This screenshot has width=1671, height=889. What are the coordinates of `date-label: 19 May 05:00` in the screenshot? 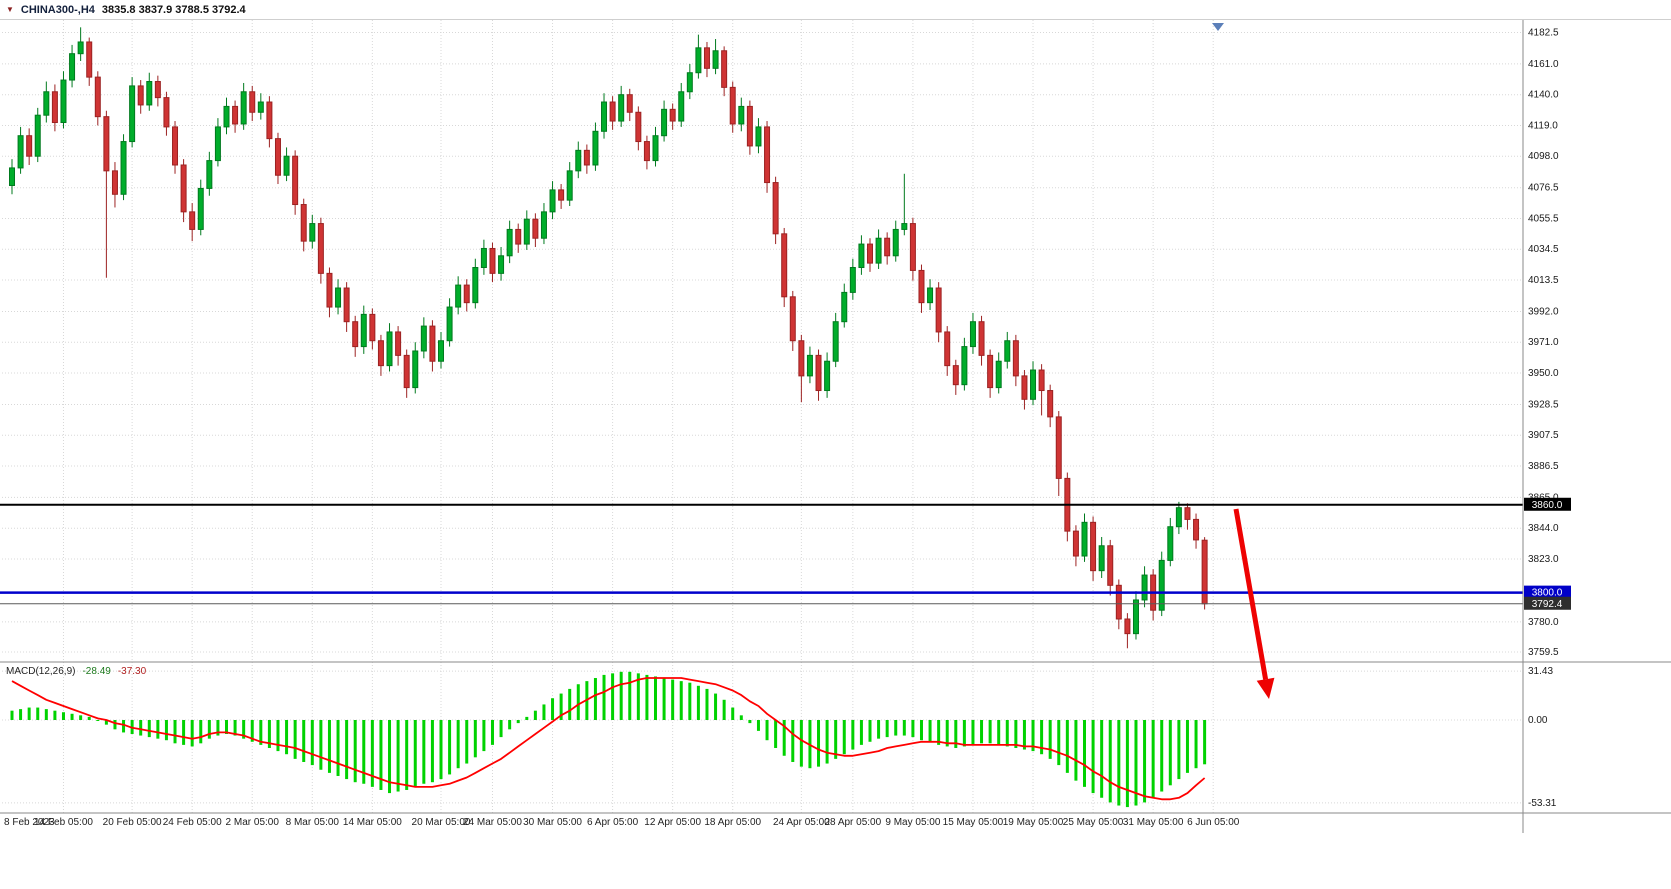 It's located at (1033, 822).